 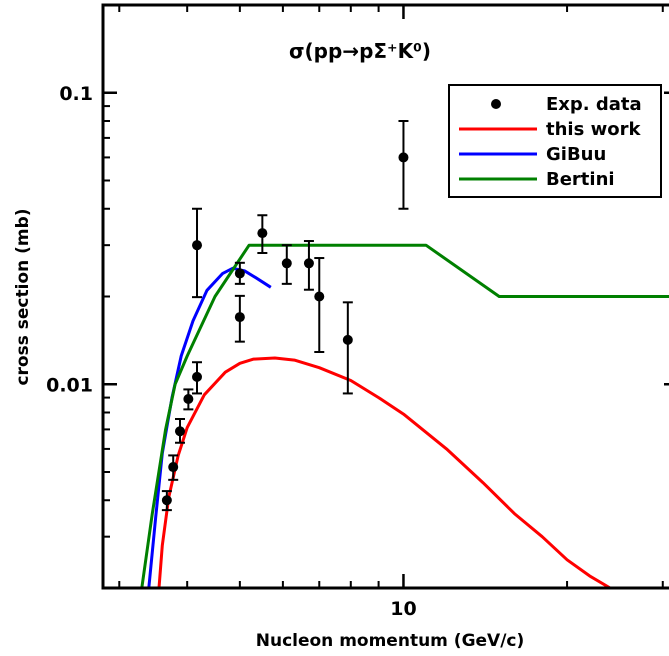 I want to click on x-tick-label: 10, so click(x=403, y=609).